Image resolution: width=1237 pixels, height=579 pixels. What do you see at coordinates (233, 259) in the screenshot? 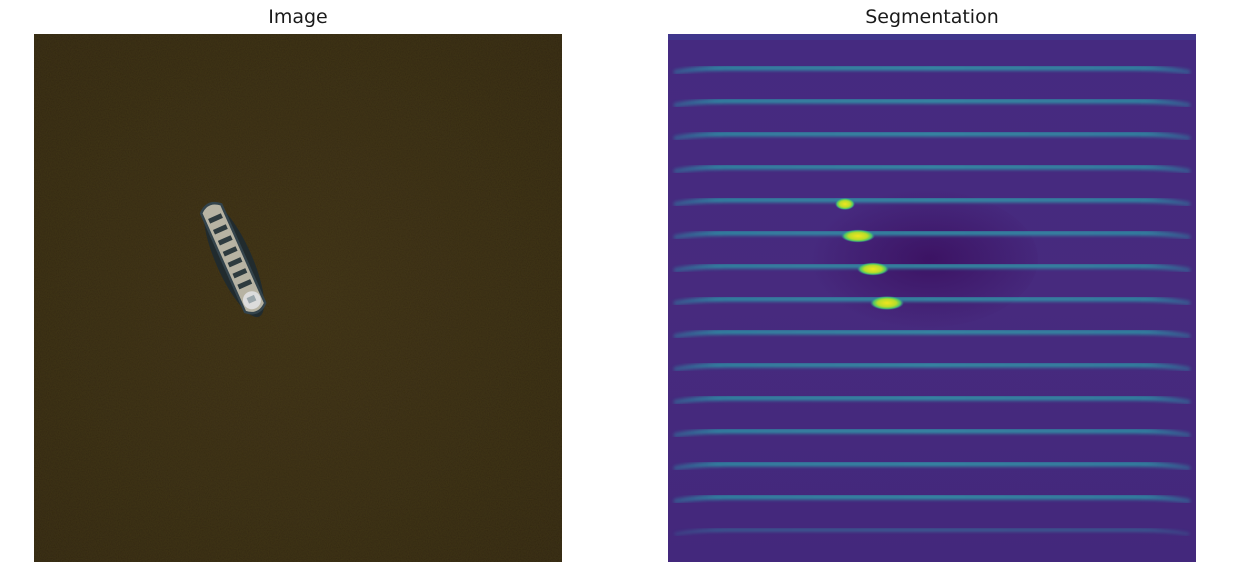
I see `ship` at bounding box center [233, 259].